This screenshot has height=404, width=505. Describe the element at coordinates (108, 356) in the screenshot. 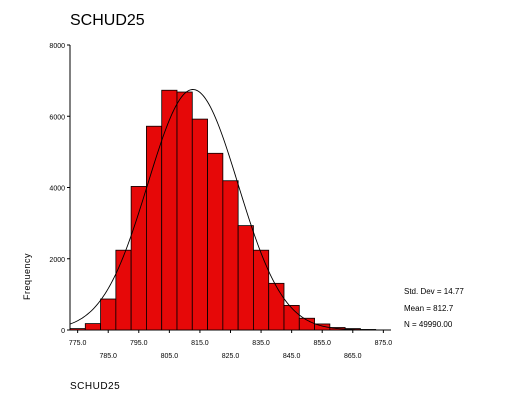

I see `x-tick-label: 785.0` at that location.